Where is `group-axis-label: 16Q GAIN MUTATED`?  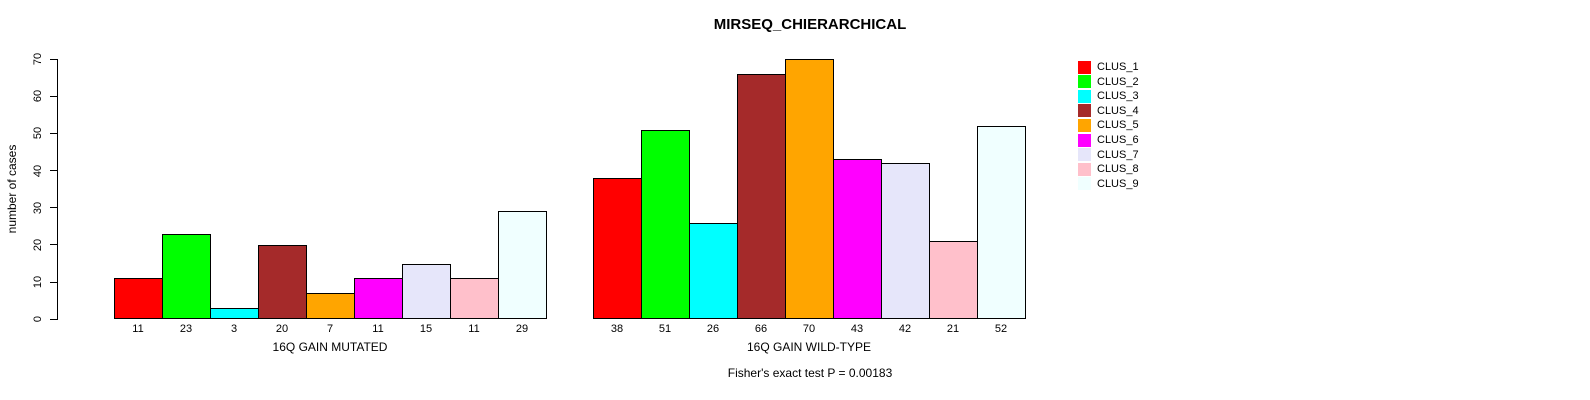
group-axis-label: 16Q GAIN MUTATED is located at coordinates (330, 347).